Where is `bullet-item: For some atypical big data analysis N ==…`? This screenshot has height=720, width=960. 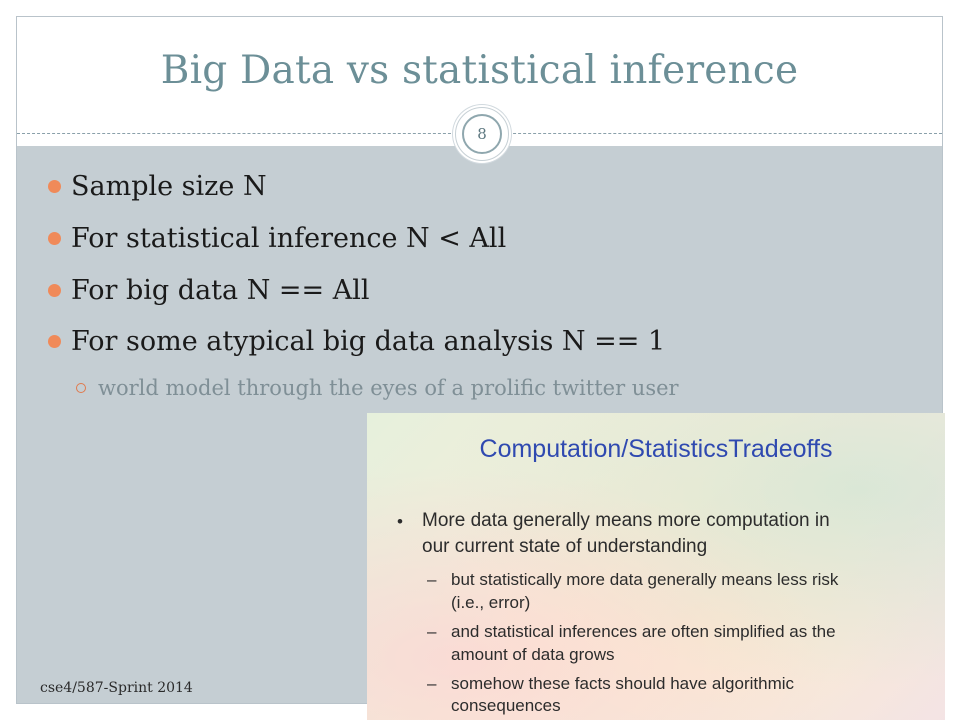 bullet-item: For some atypical big data analysis N ==… is located at coordinates (356, 341).